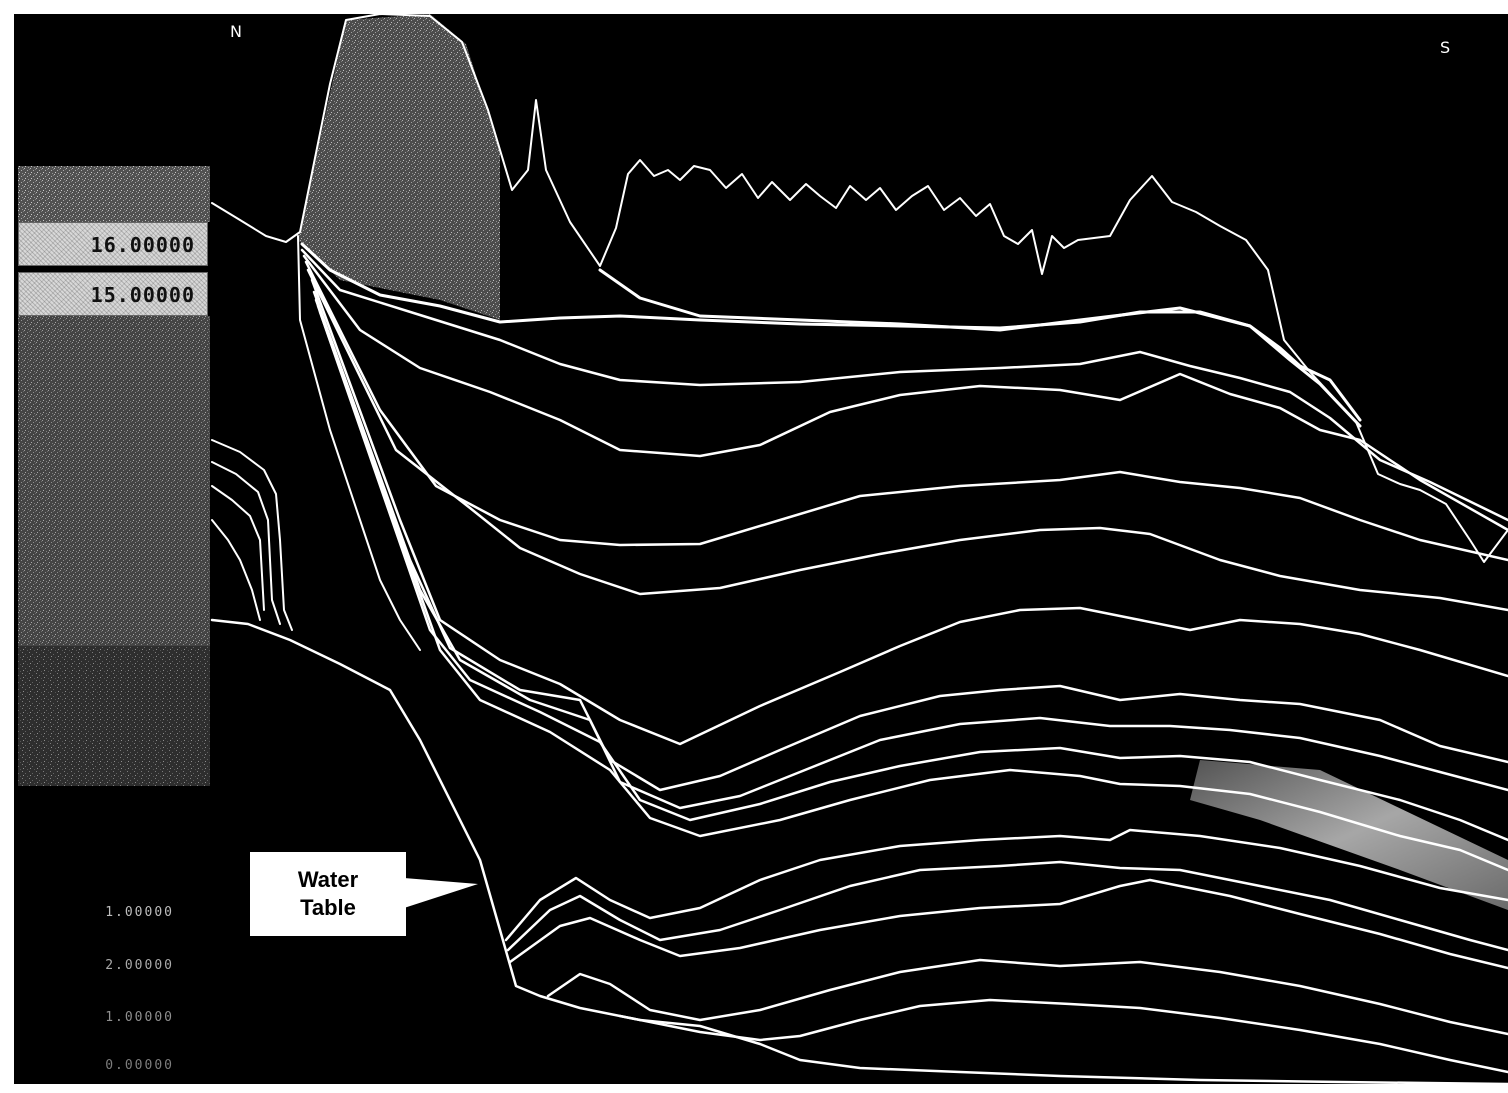 This screenshot has height=1093, width=1508. I want to click on legend-value-box: 16.00000, so click(113, 244).